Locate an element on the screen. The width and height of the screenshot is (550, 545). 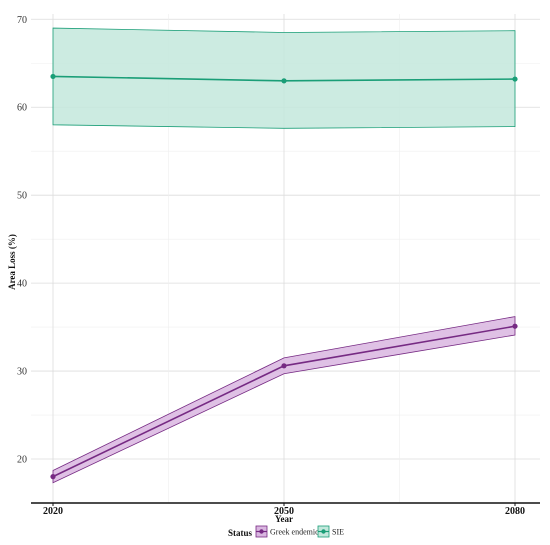
y-tick-label: 60 is located at coordinates (22, 108).